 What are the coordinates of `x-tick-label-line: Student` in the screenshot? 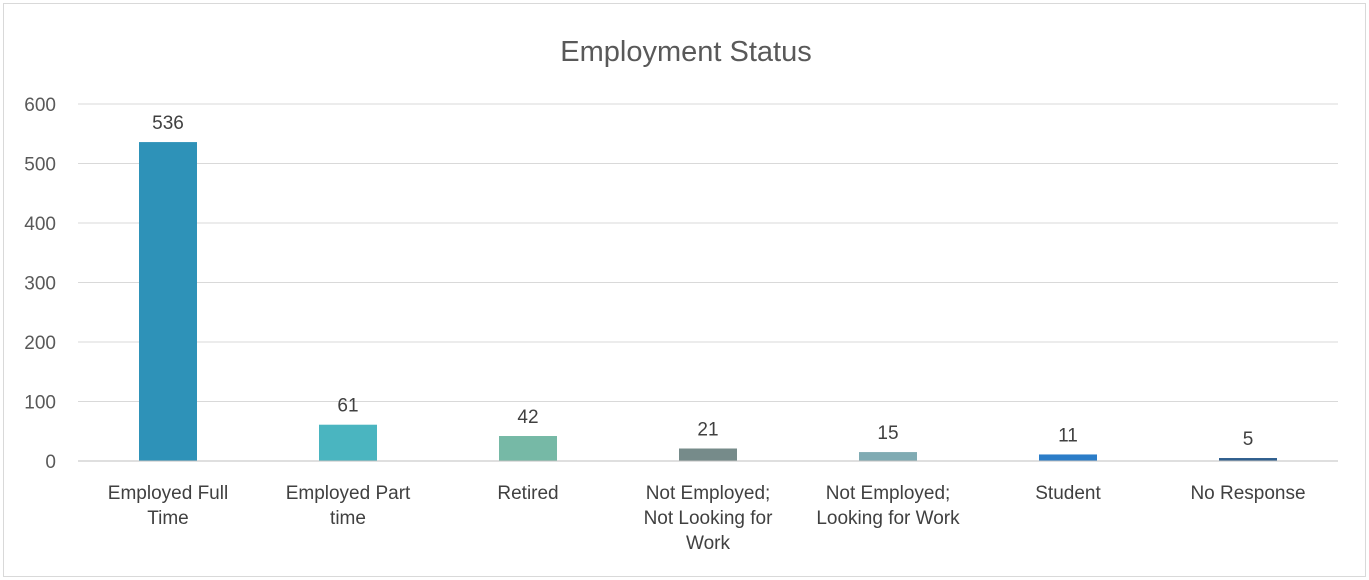 It's located at (1068, 493).